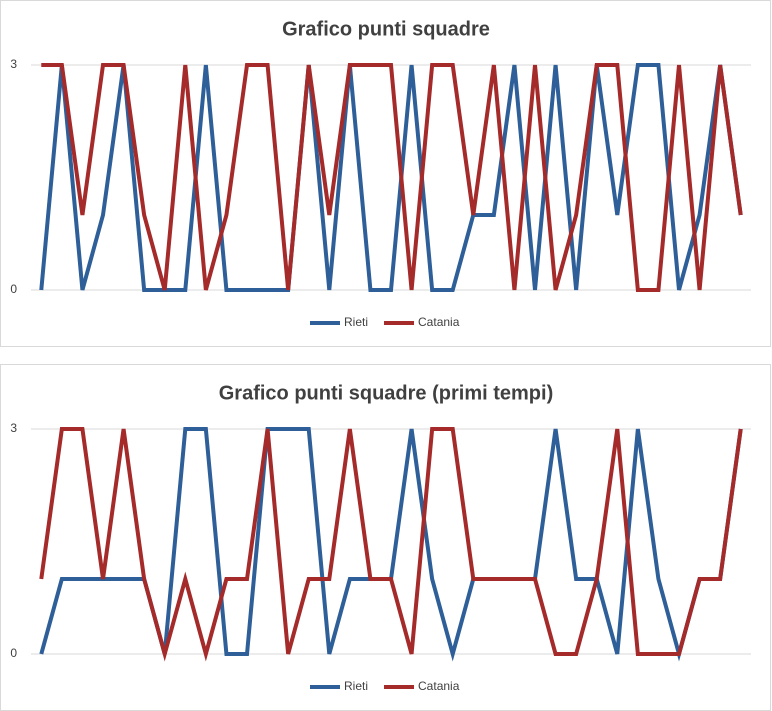 Image resolution: width=772 pixels, height=711 pixels. What do you see at coordinates (386, 393) in the screenshot?
I see `chart-title: Grafico punti squadre (primi tempi)` at bounding box center [386, 393].